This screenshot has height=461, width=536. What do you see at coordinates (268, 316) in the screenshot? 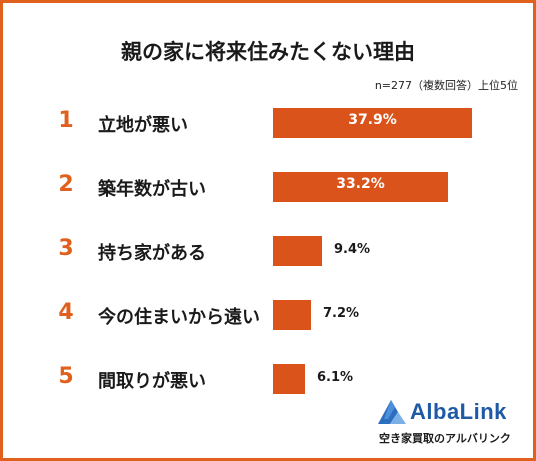
I see `bar-row: 4 今の住まいから遠い 7.2%` at bounding box center [268, 316].